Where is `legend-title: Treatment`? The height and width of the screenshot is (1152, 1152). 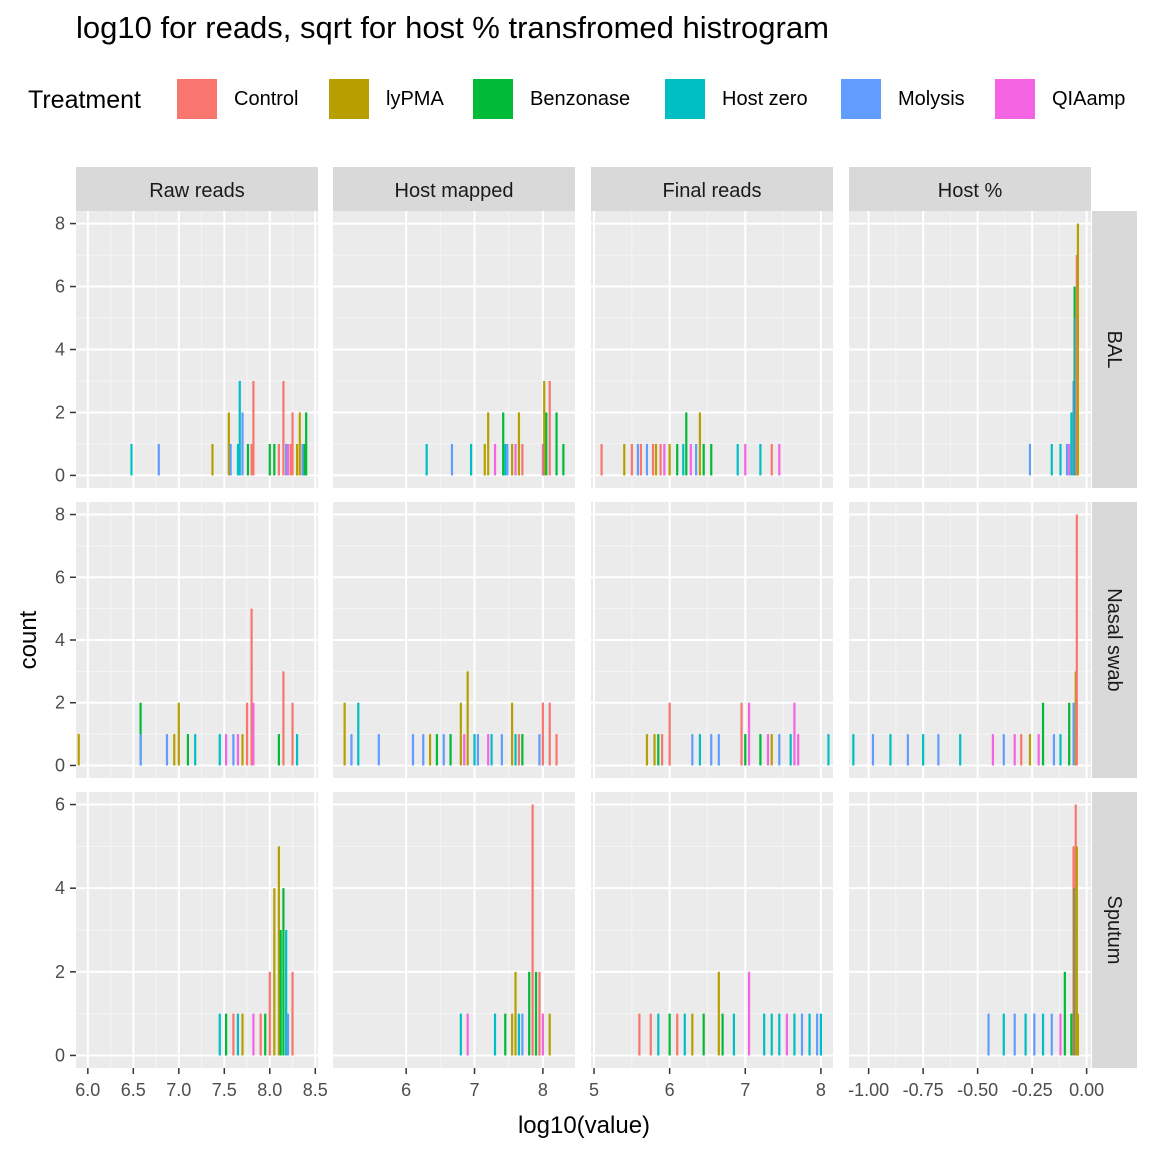
legend-title: Treatment is located at coordinates (85, 100).